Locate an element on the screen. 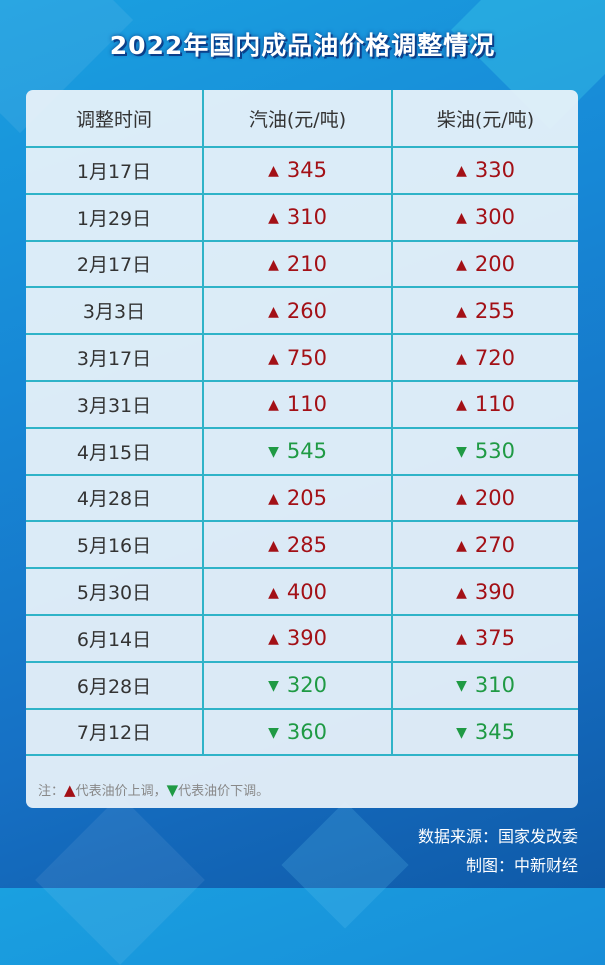 The image size is (605, 965). diesel-cell: ▼ 310 is located at coordinates (484, 685).